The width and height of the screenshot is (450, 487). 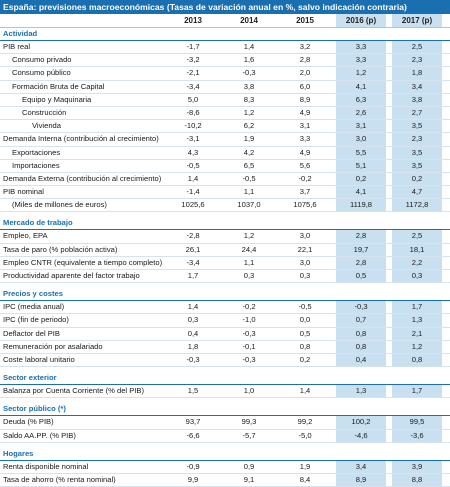 I want to click on value-cell: -1,7, so click(x=193, y=46).